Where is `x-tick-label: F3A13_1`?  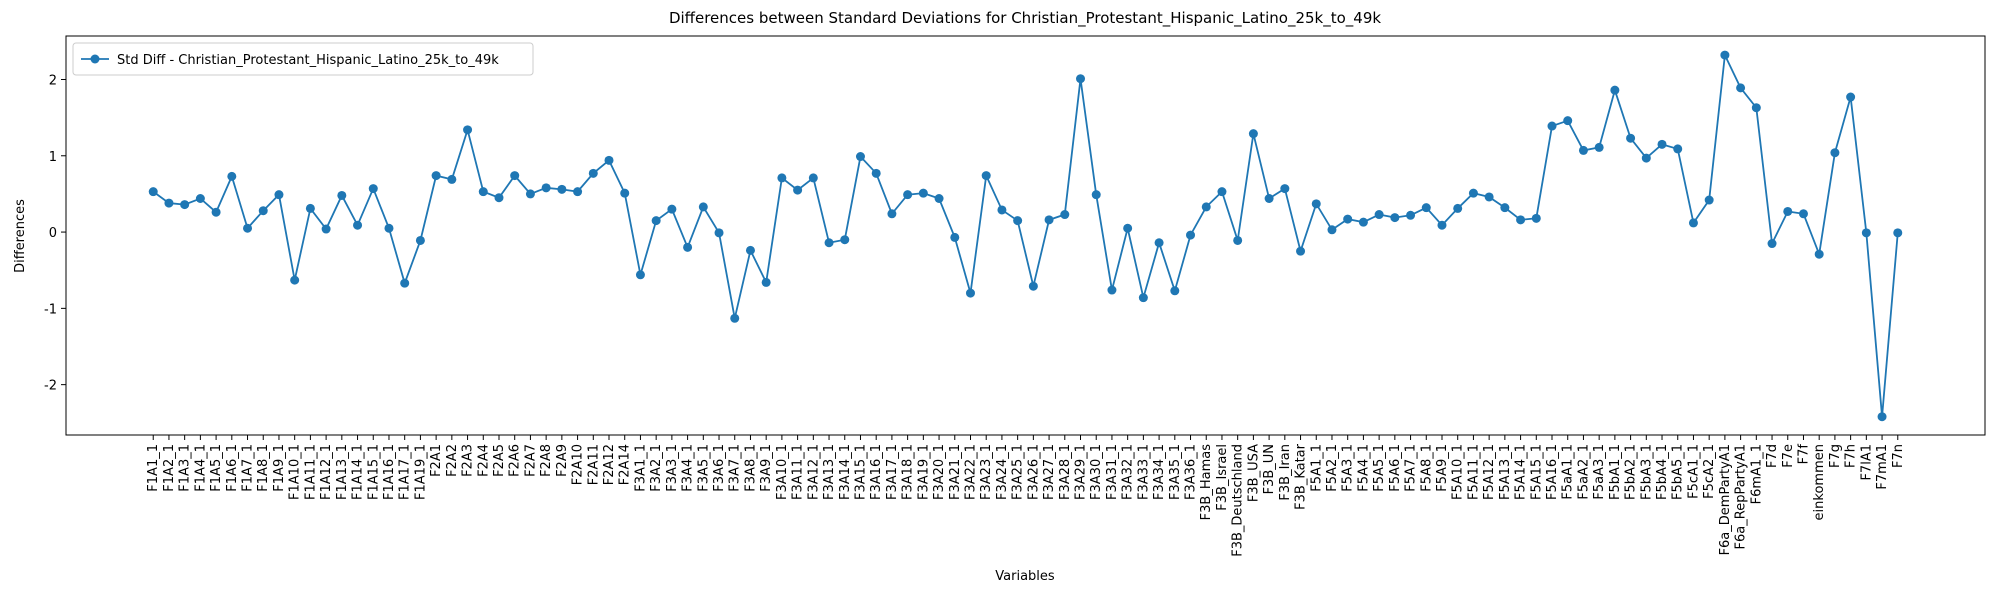
x-tick-label: F3A13_1 is located at coordinates (829, 472).